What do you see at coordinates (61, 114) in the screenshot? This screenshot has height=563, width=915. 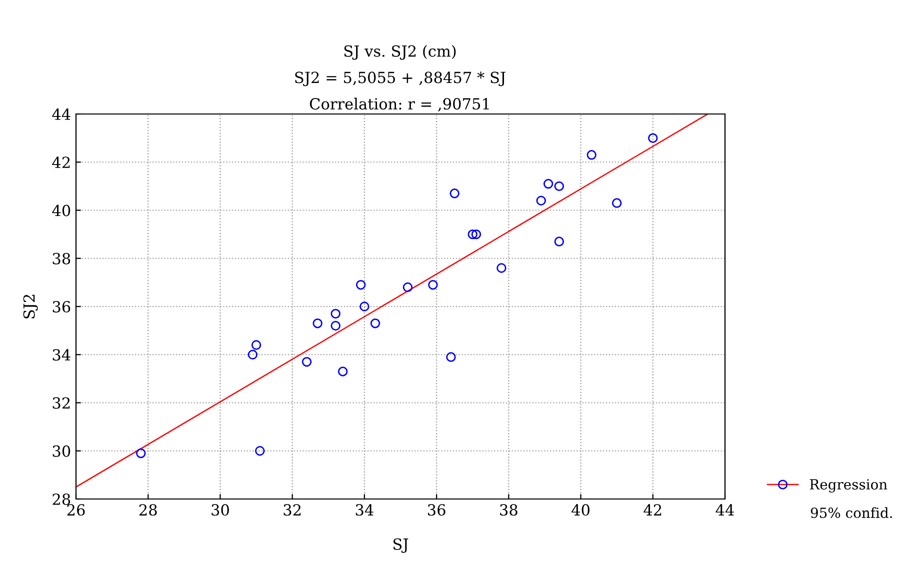 I see `y-tick-label: 44` at bounding box center [61, 114].